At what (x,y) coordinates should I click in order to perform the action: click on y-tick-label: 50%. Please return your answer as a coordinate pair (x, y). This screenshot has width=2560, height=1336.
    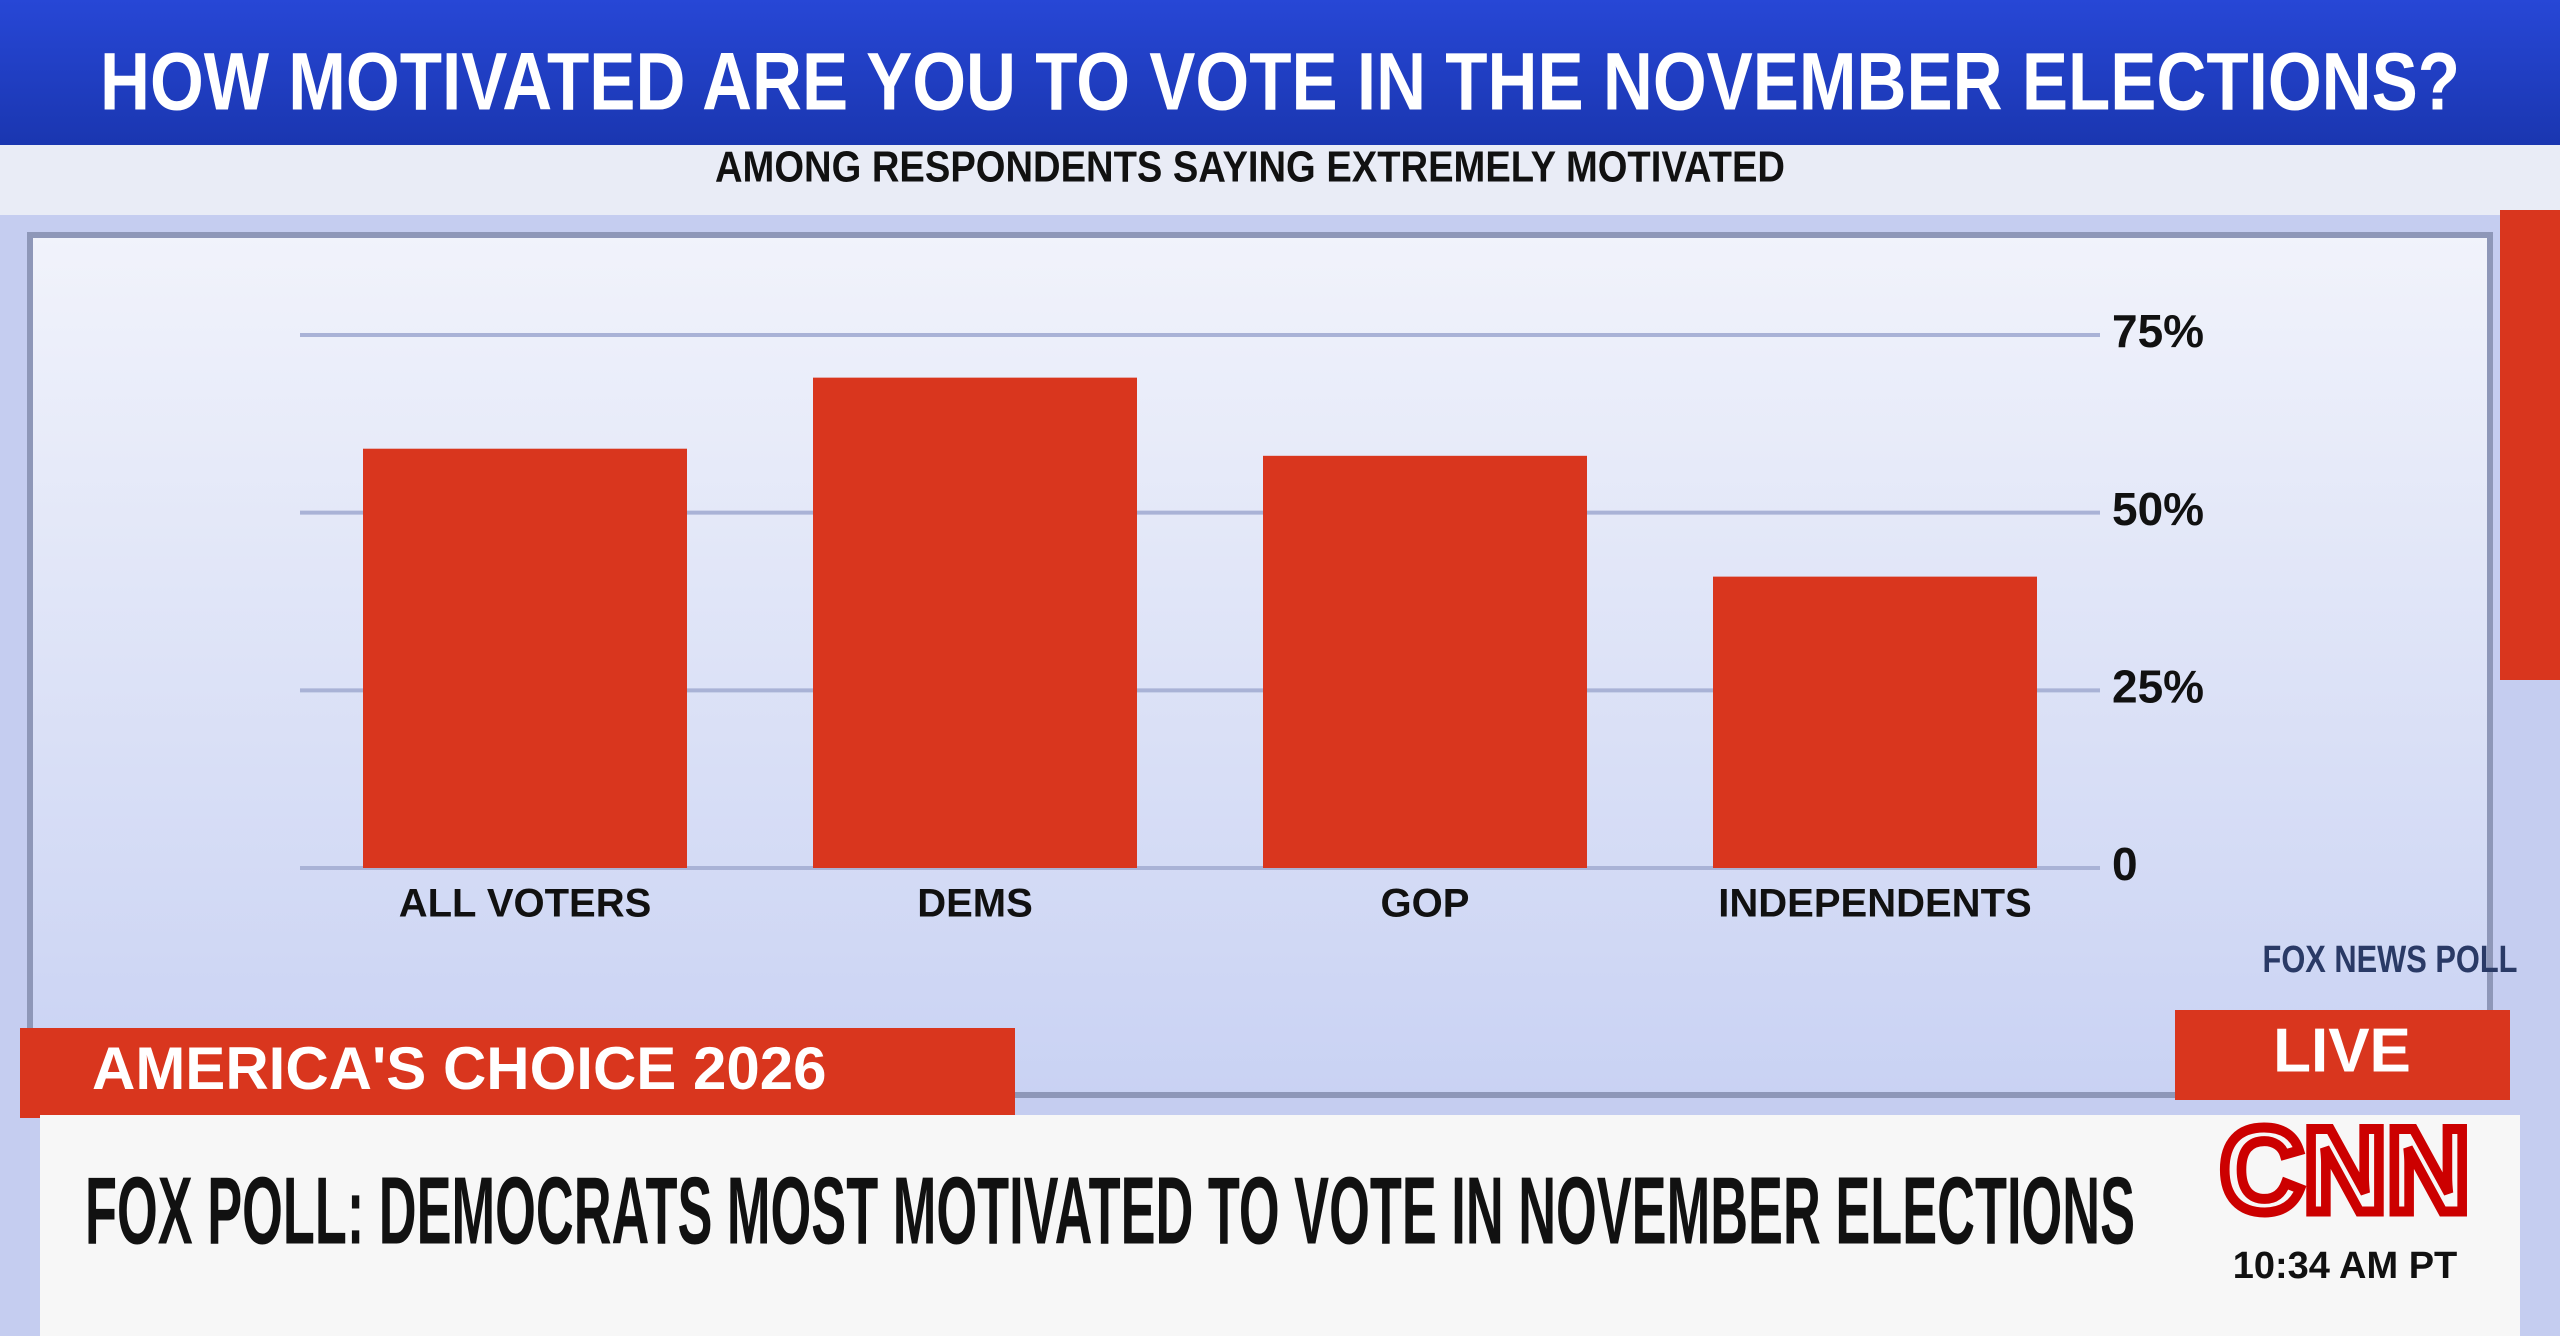
    Looking at the image, I should click on (2158, 509).